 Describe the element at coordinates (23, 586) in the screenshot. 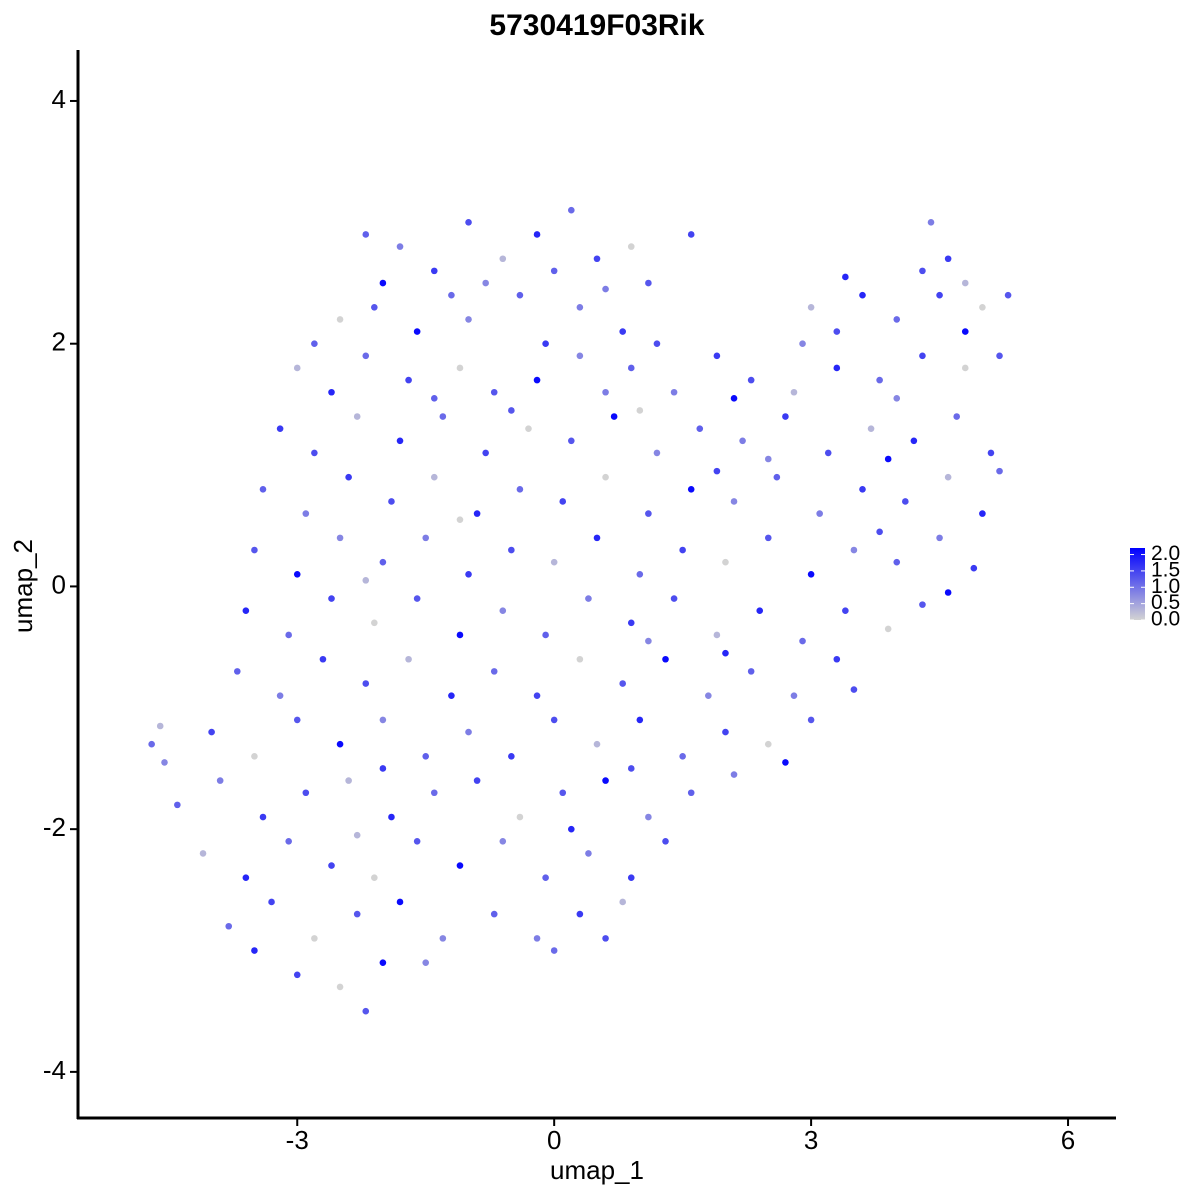

I see `y-axis-label: umap_2` at that location.